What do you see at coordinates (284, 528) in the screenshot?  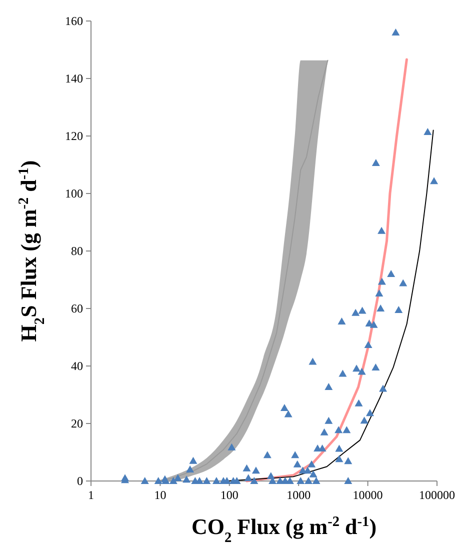 I see `x-axis-title: CO$_{2}$ Flux (g m$^{-2}$ d$^{-1}$)` at bounding box center [284, 528].